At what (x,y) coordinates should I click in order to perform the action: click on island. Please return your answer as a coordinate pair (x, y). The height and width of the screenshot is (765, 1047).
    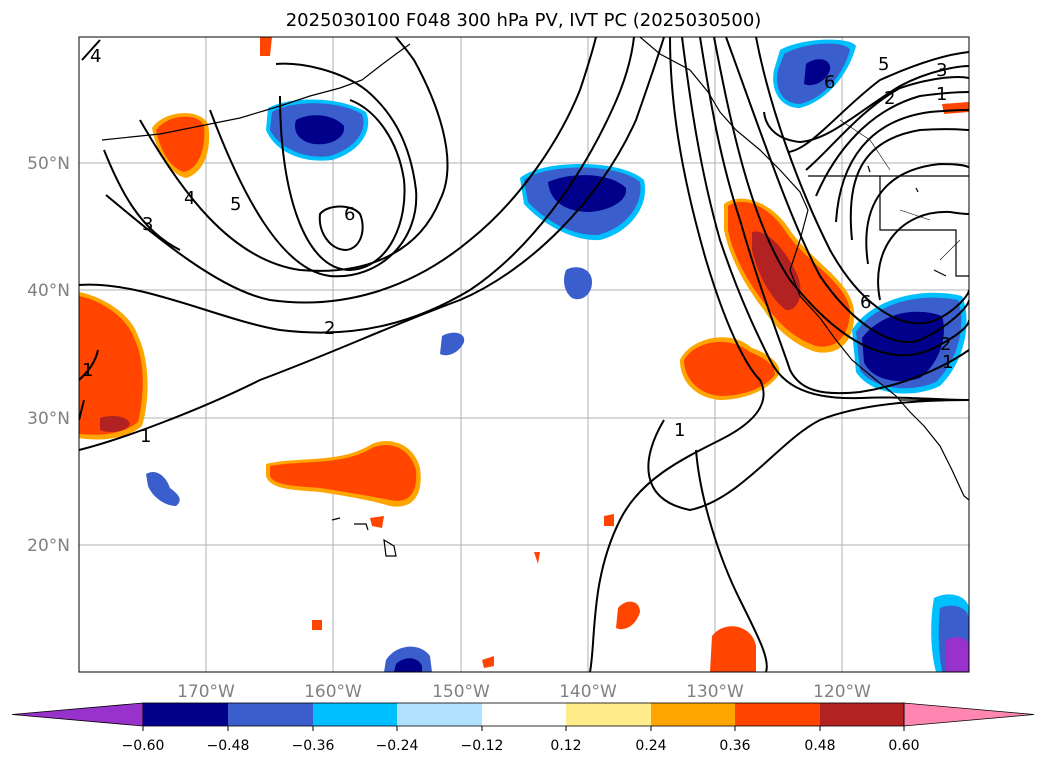
    Looking at the image, I should click on (364, 537).